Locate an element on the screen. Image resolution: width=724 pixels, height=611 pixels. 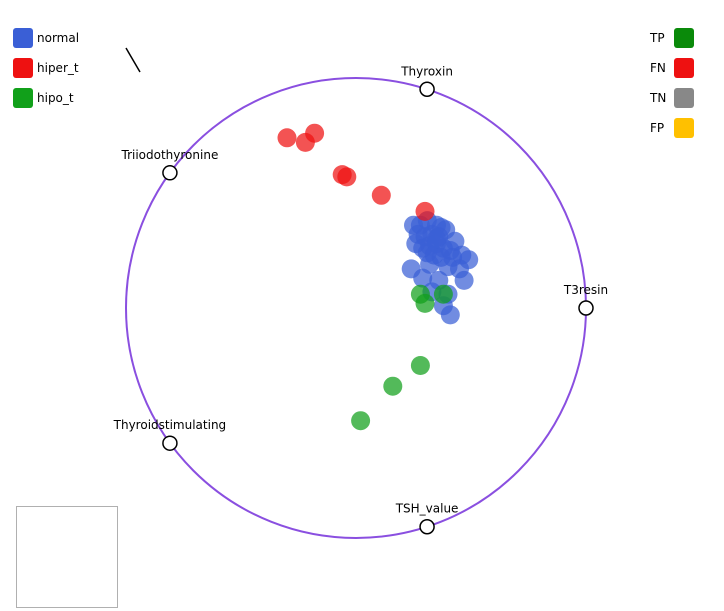
legend-item-hipo-t: hipo_t is located at coordinates (46, 98).